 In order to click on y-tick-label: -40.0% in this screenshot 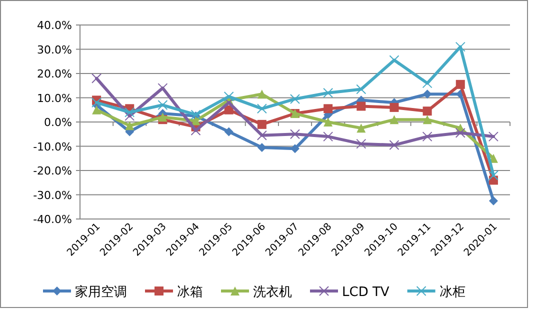, I will do `click(52, 219)`.